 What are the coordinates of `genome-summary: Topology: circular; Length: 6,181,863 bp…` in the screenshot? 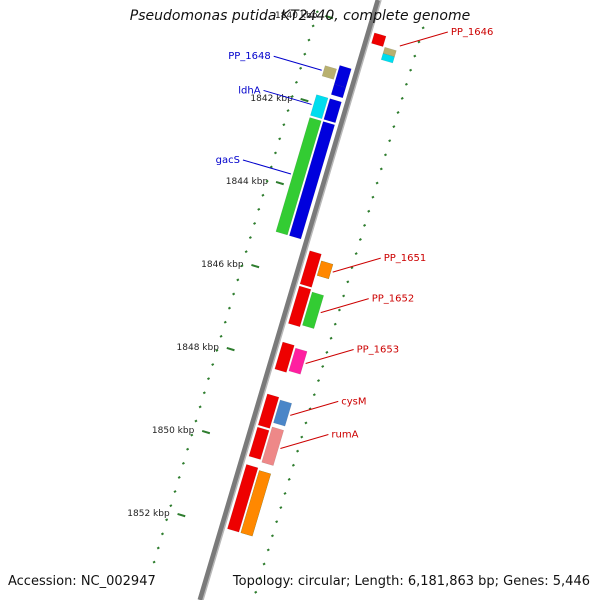 It's located at (411, 581).